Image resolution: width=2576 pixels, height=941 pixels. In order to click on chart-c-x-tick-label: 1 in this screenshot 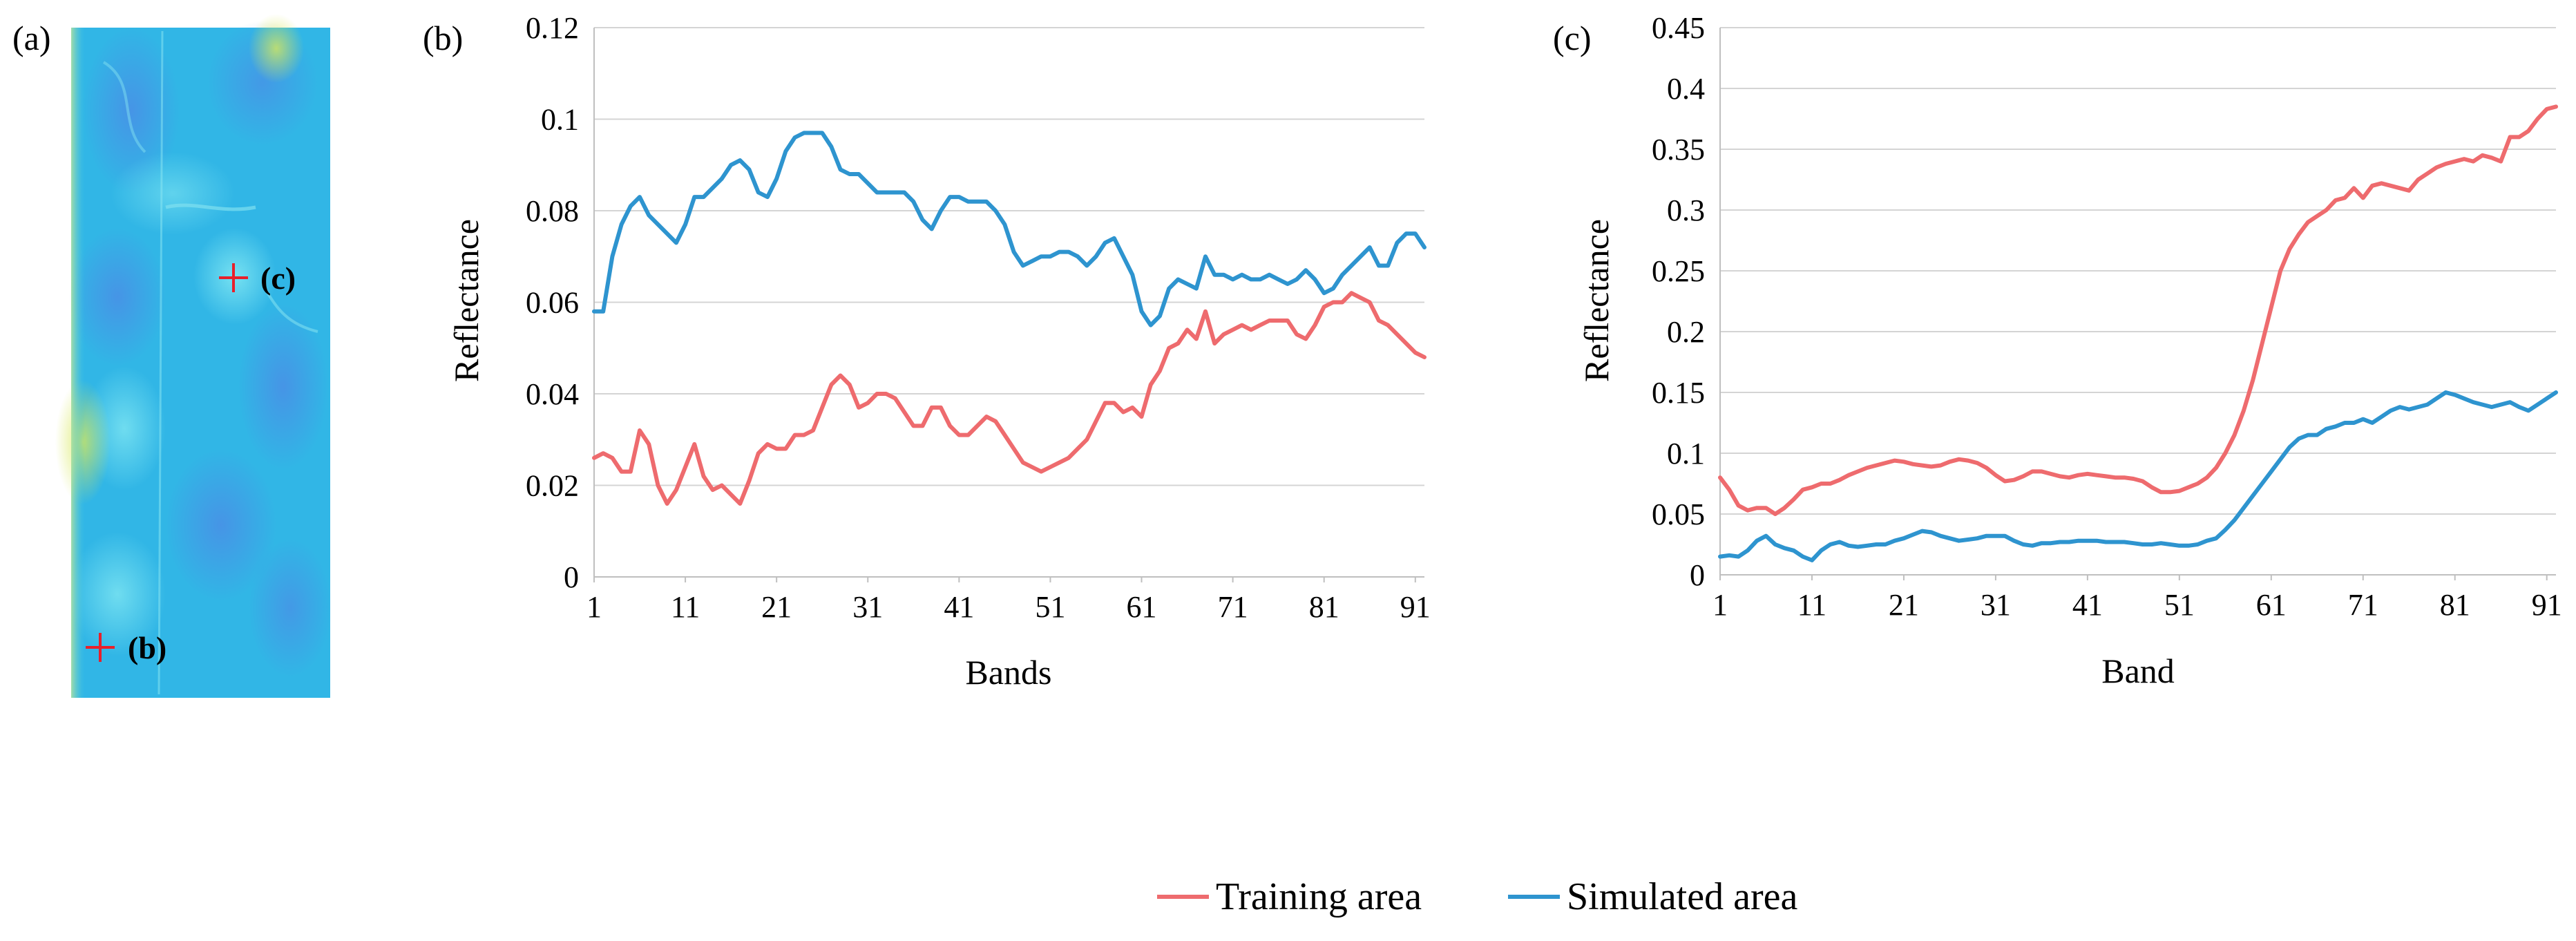, I will do `click(1720, 605)`.